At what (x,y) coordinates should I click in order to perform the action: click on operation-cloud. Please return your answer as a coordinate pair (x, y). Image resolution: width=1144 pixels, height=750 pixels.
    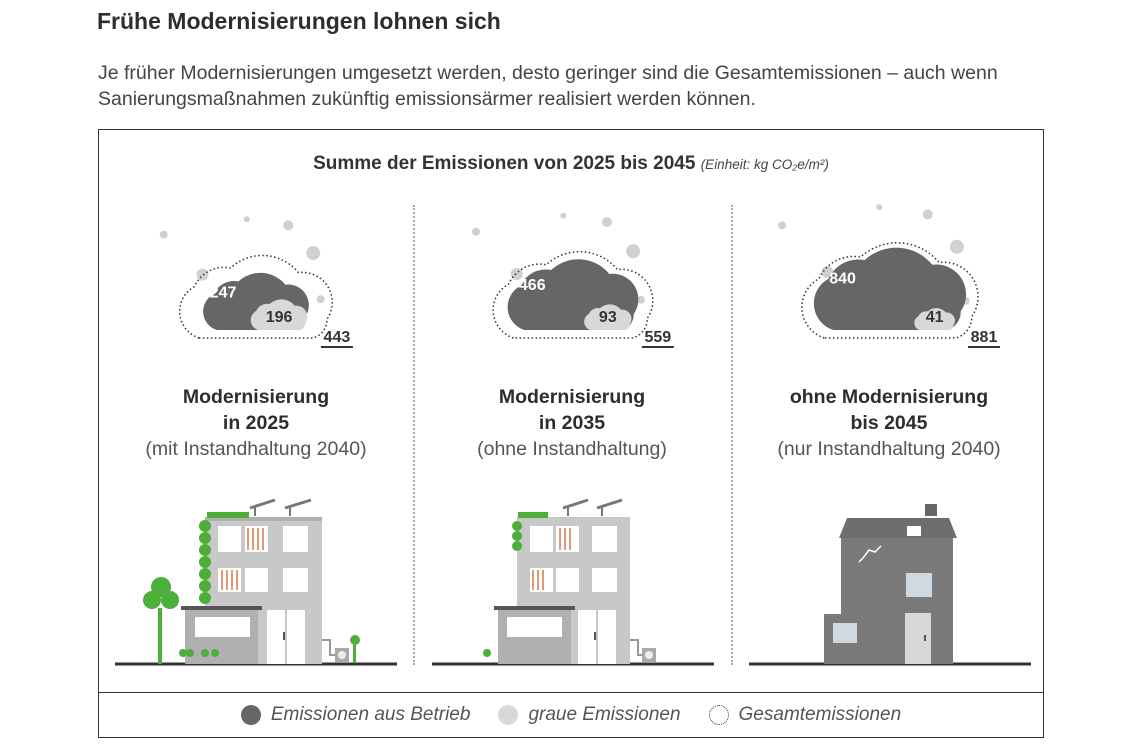
    Looking at the image, I should click on (890, 288).